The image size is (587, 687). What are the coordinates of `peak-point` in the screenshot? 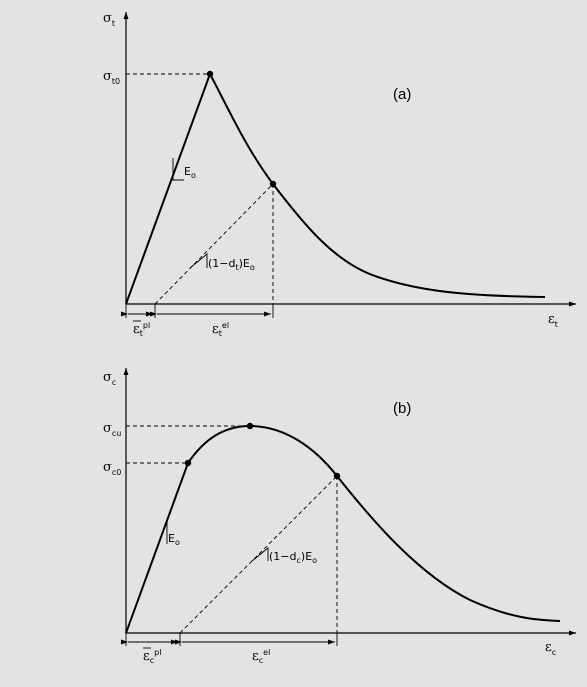 It's located at (210, 74).